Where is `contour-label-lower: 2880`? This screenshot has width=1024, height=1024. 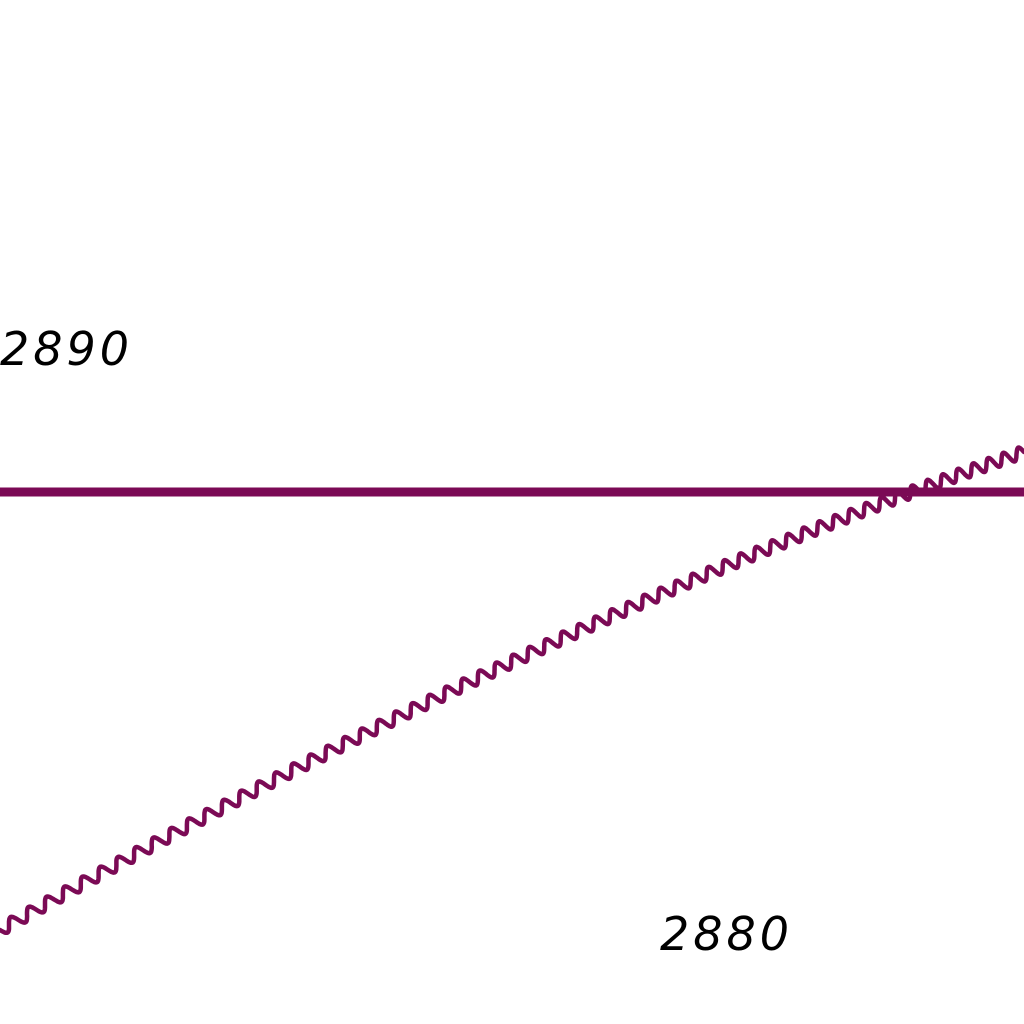
contour-label-lower: 2880 is located at coordinates (727, 934).